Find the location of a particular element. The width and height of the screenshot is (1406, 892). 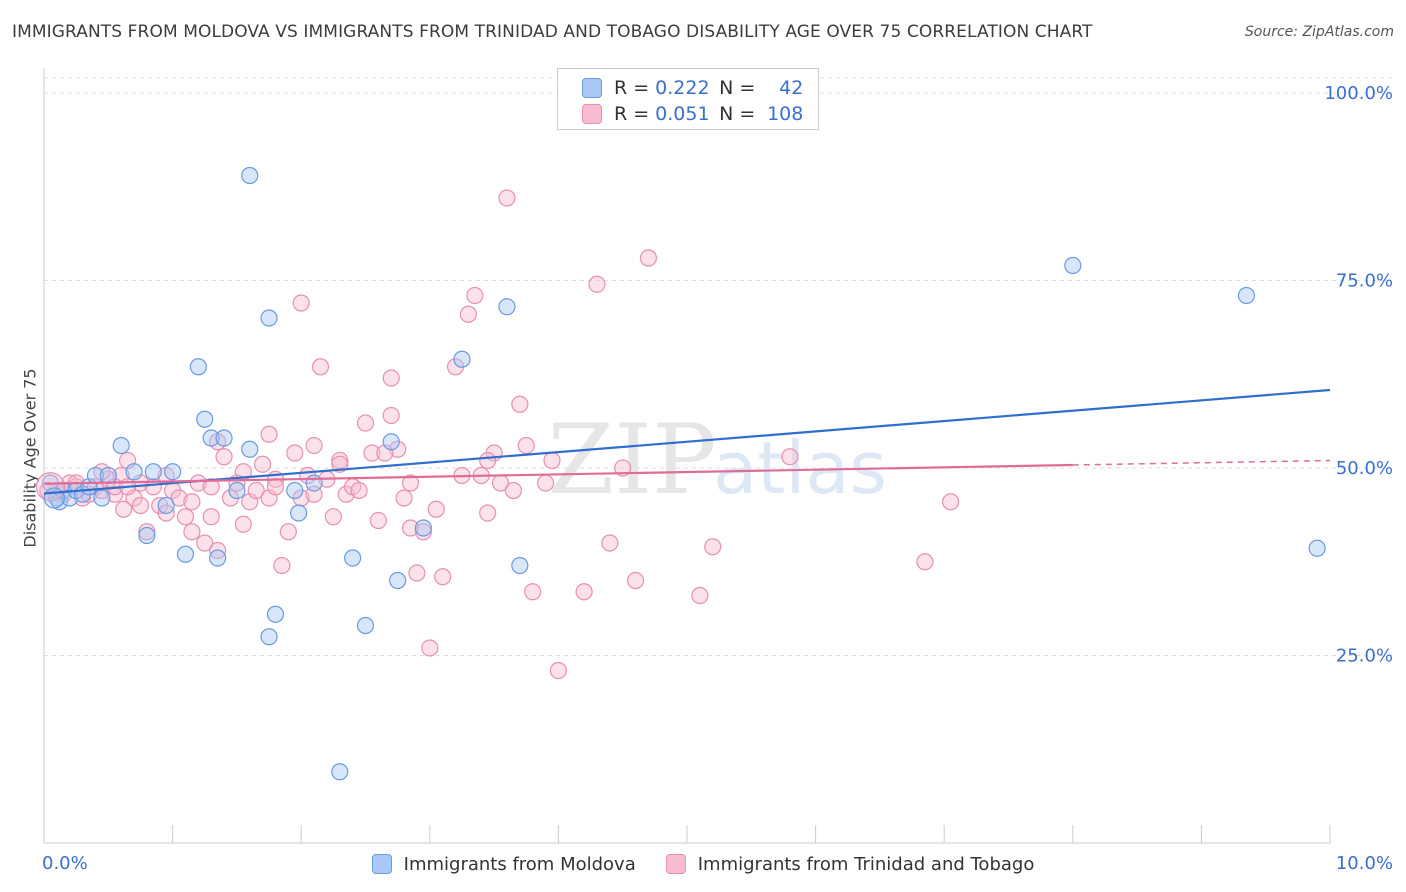

x-tick-label: 10.0% is located at coordinates (1364, 863).